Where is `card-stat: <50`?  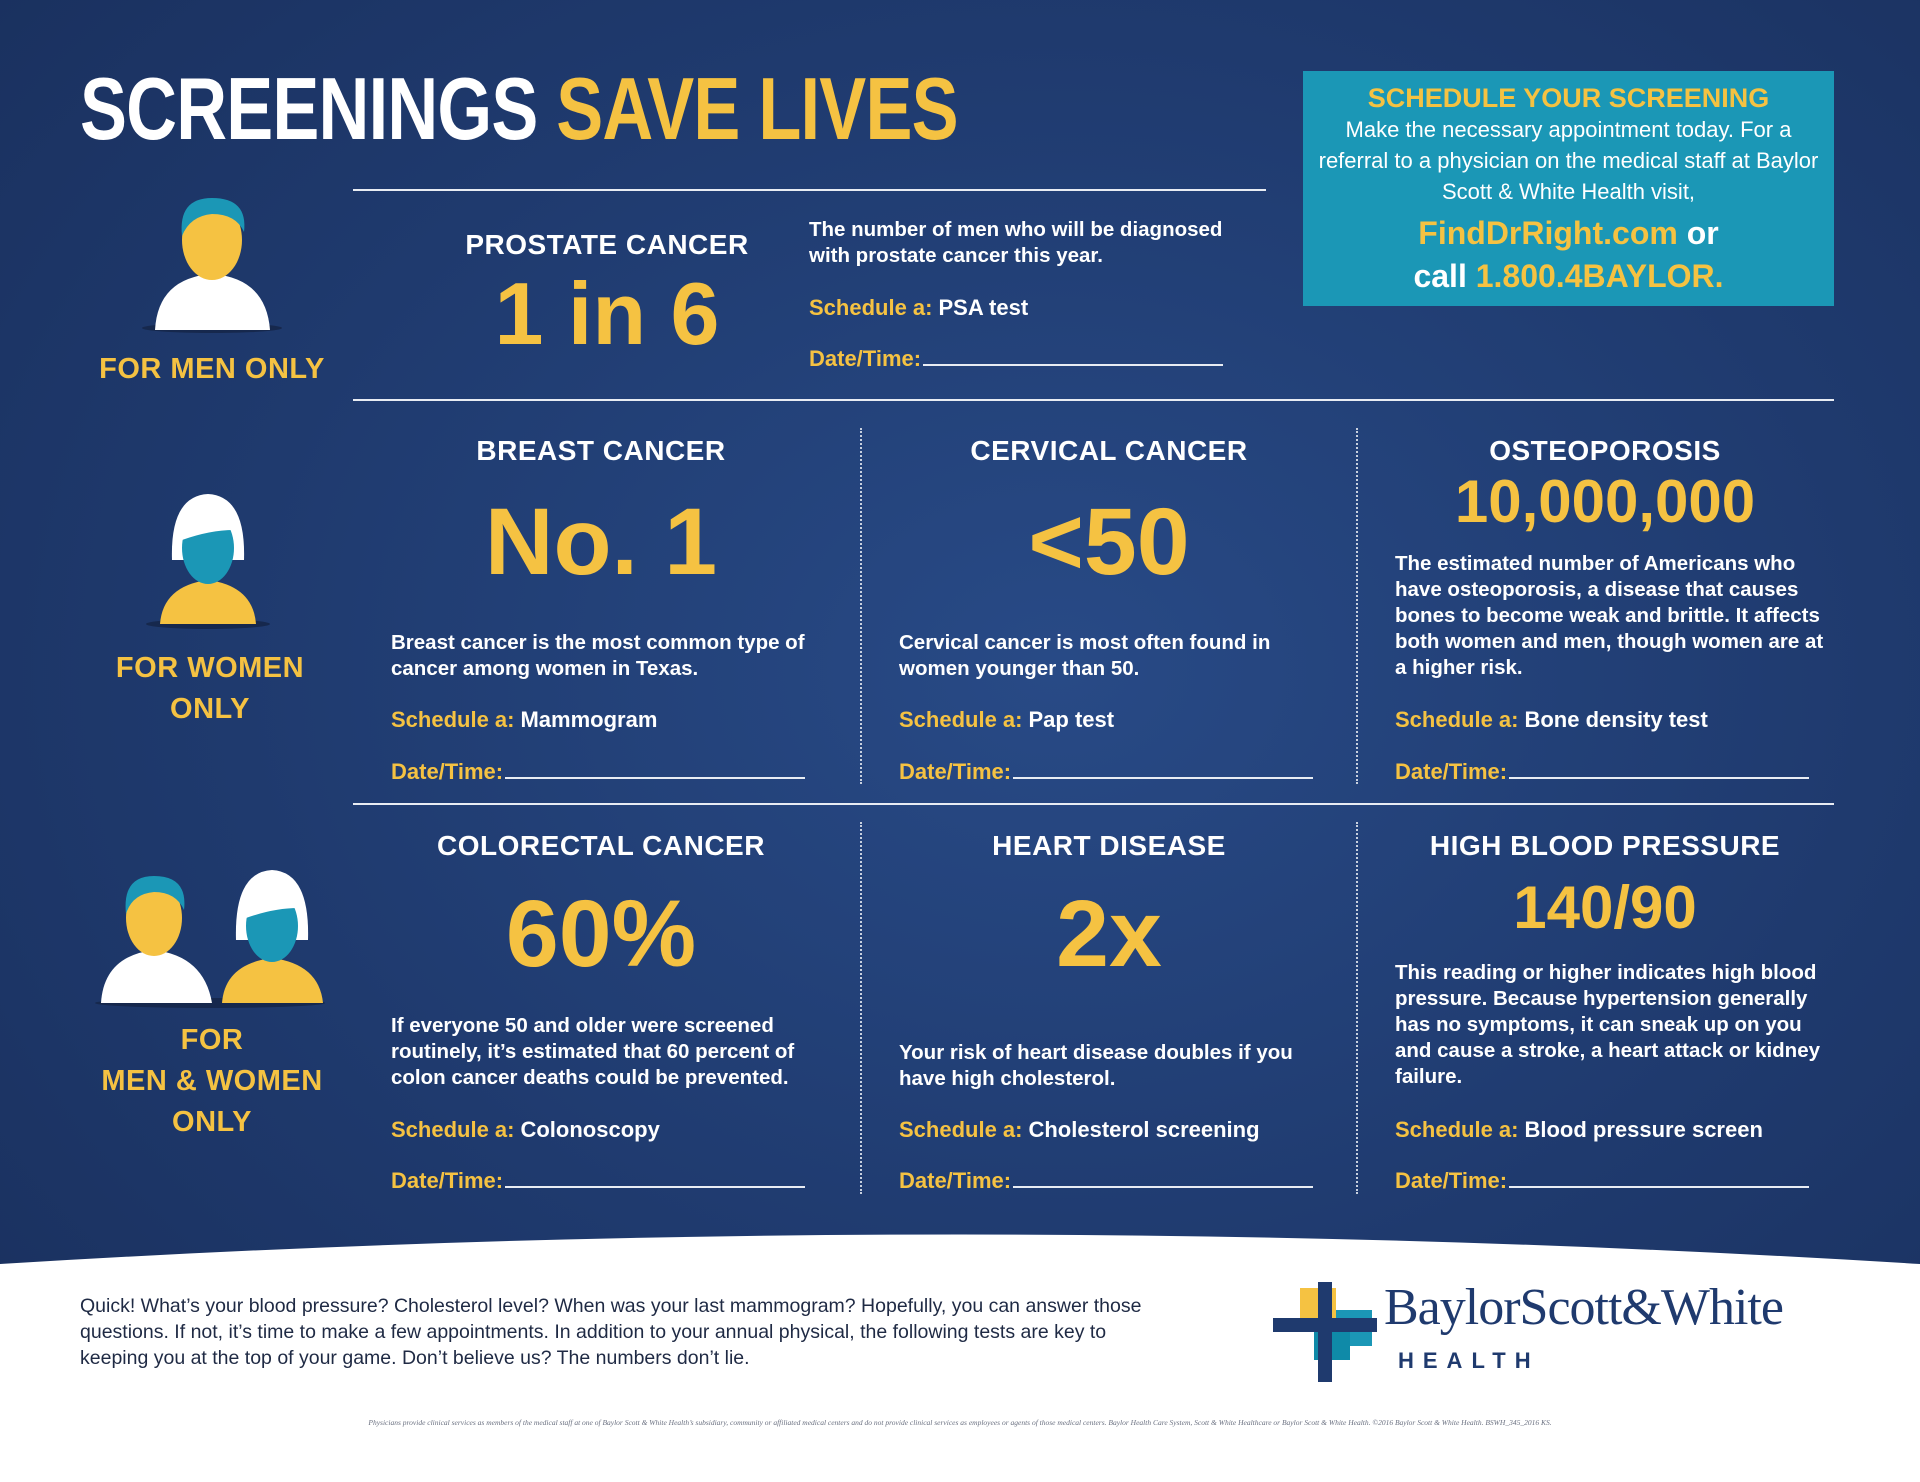
card-stat: <50 is located at coordinates (1109, 542).